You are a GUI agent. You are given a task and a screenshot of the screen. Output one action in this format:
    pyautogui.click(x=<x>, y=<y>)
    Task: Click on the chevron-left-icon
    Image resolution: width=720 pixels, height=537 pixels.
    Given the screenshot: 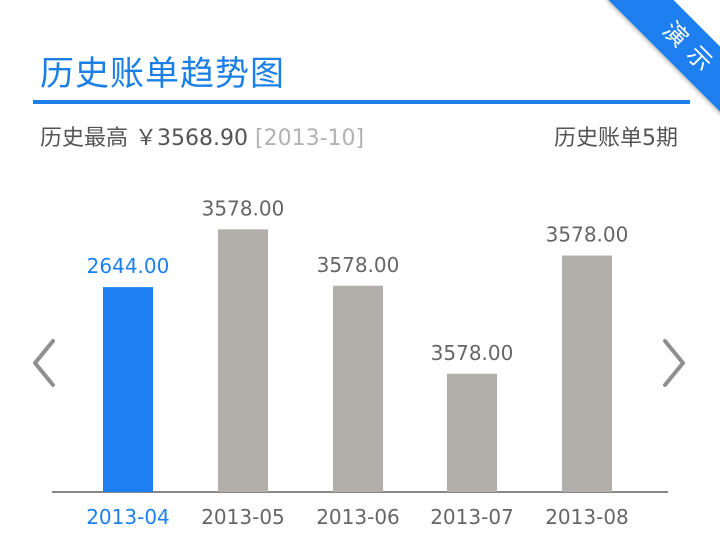 What is the action you would take?
    pyautogui.click(x=44, y=363)
    